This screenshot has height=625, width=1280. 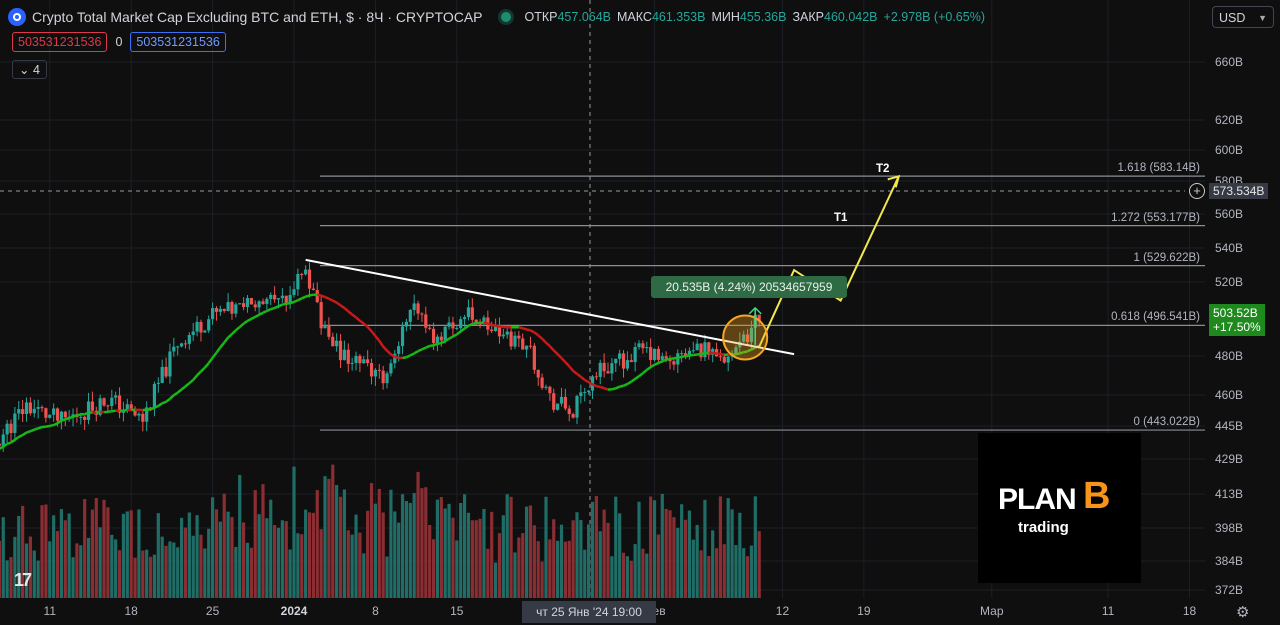 What do you see at coordinates (589, 612) in the screenshot?
I see `crosshair-time-label: чт 25 Янв '24 19:00` at bounding box center [589, 612].